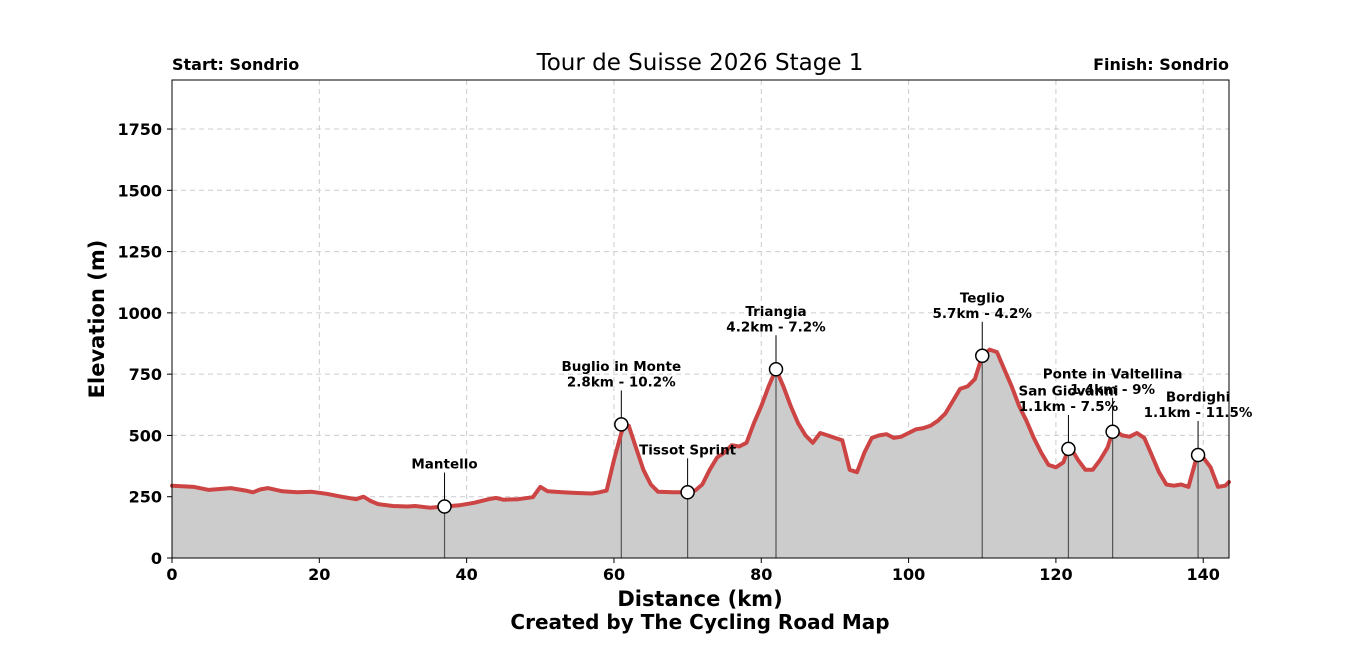  What do you see at coordinates (699, 622) in the screenshot?
I see `credit-text: Created by The Cycling Road Map` at bounding box center [699, 622].